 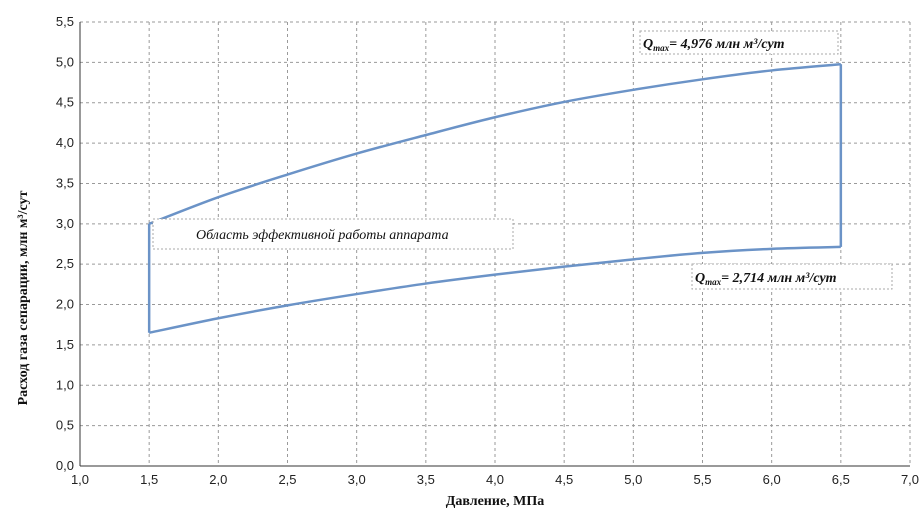 I want to click on y-axis-title: Расход газа сепарации, млн м³/сут, so click(x=23, y=297).